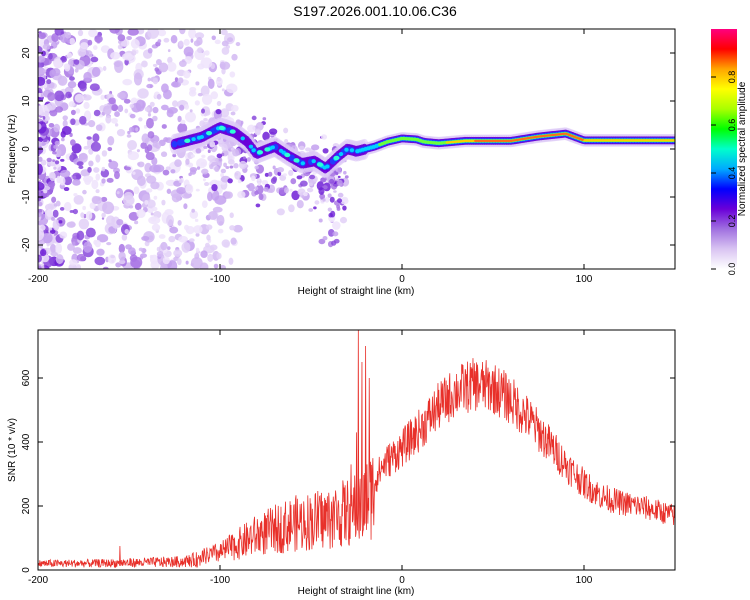  I want to click on colorbar-tick-label: 0.0, so click(732, 269).